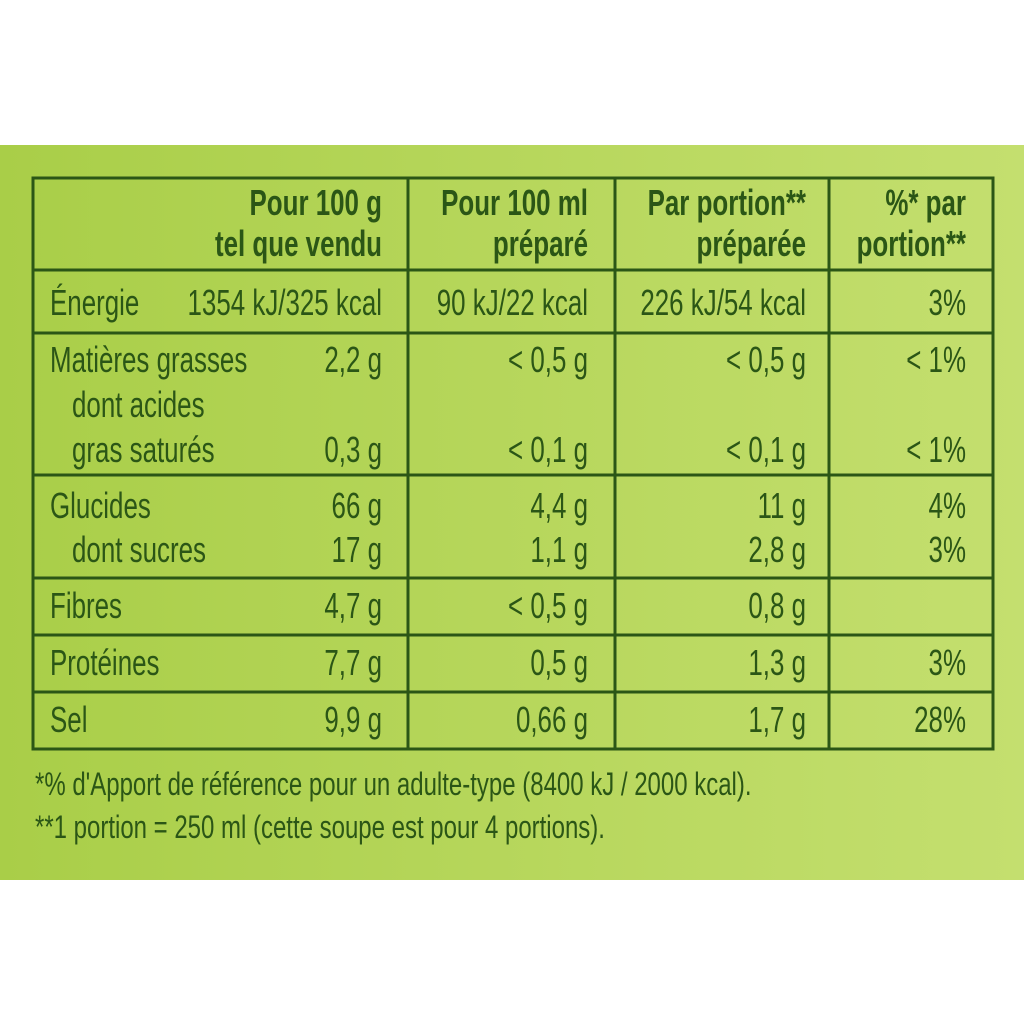 The height and width of the screenshot is (1024, 1024). I want to click on row-label: Sel, so click(68, 720).